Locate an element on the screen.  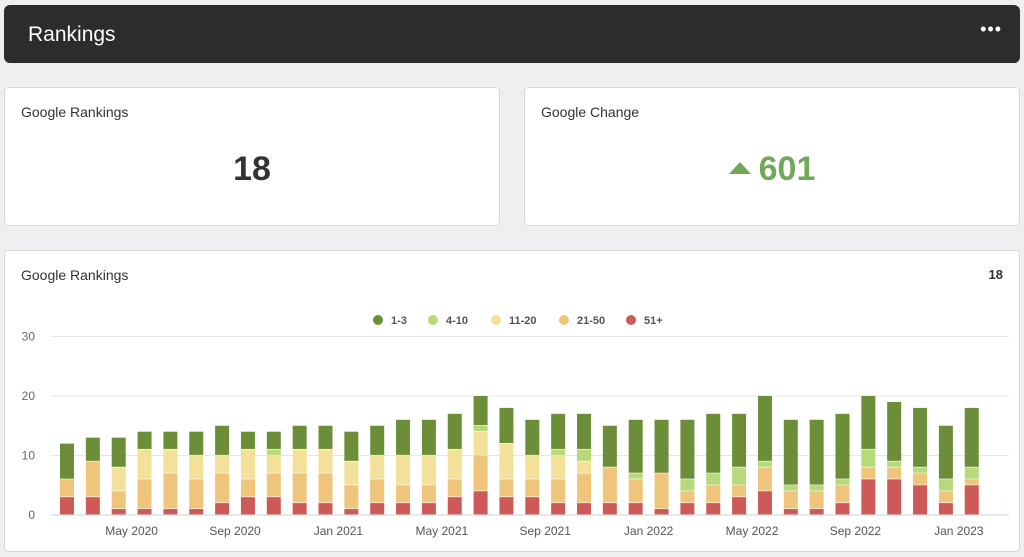
legend-label: 21-50 is located at coordinates (591, 321).